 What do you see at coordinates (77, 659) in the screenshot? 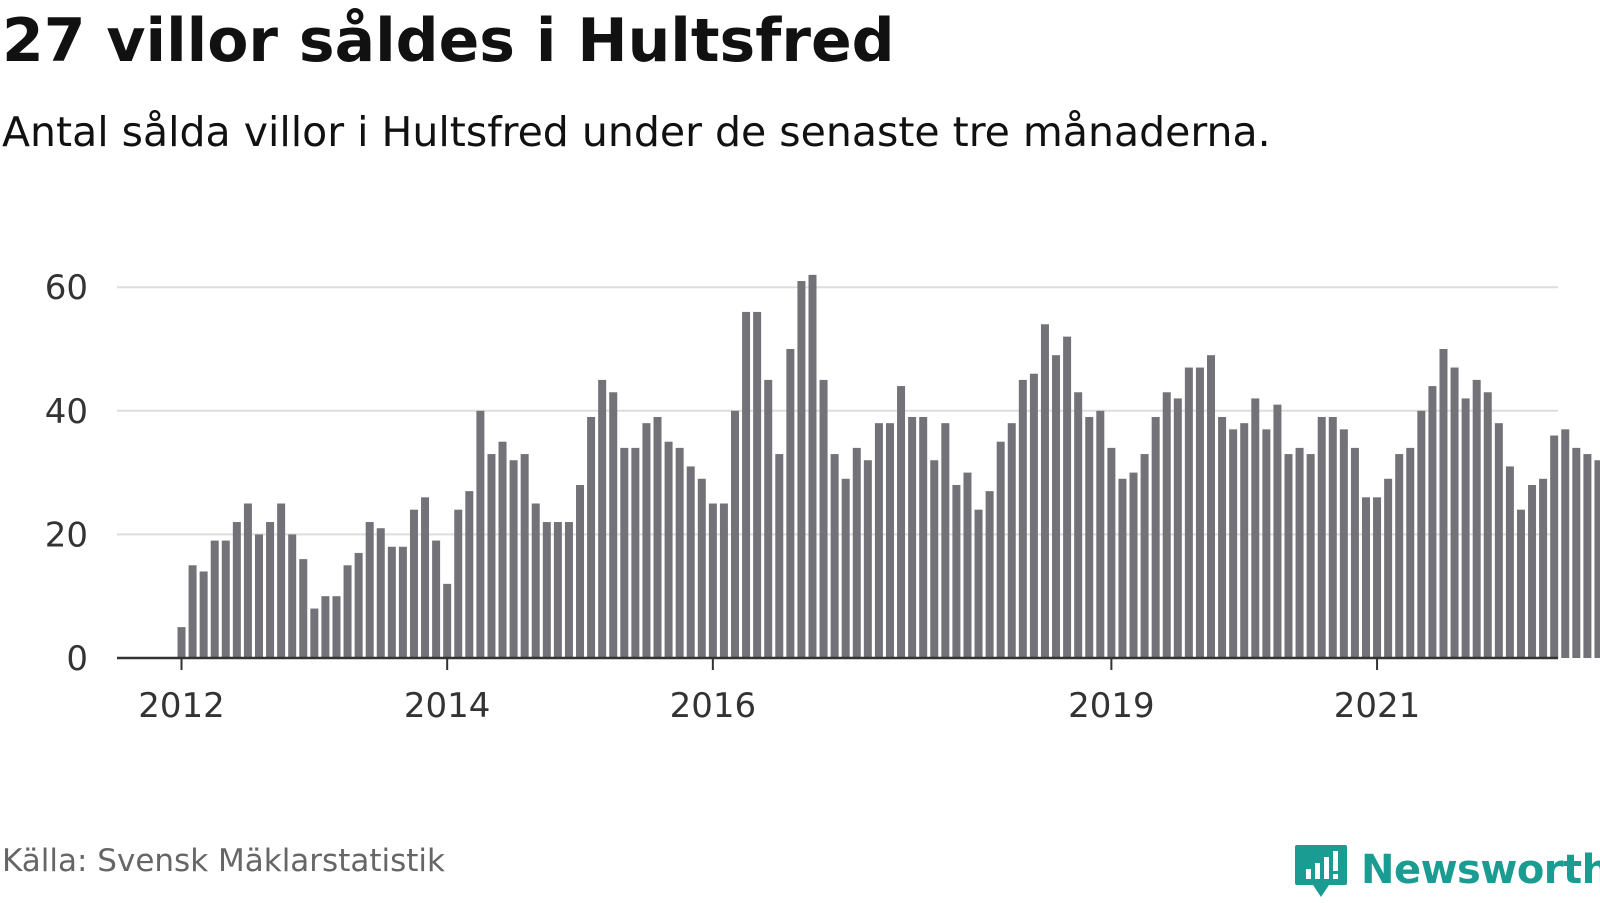
I see `y-tick-label: 0` at bounding box center [77, 659].